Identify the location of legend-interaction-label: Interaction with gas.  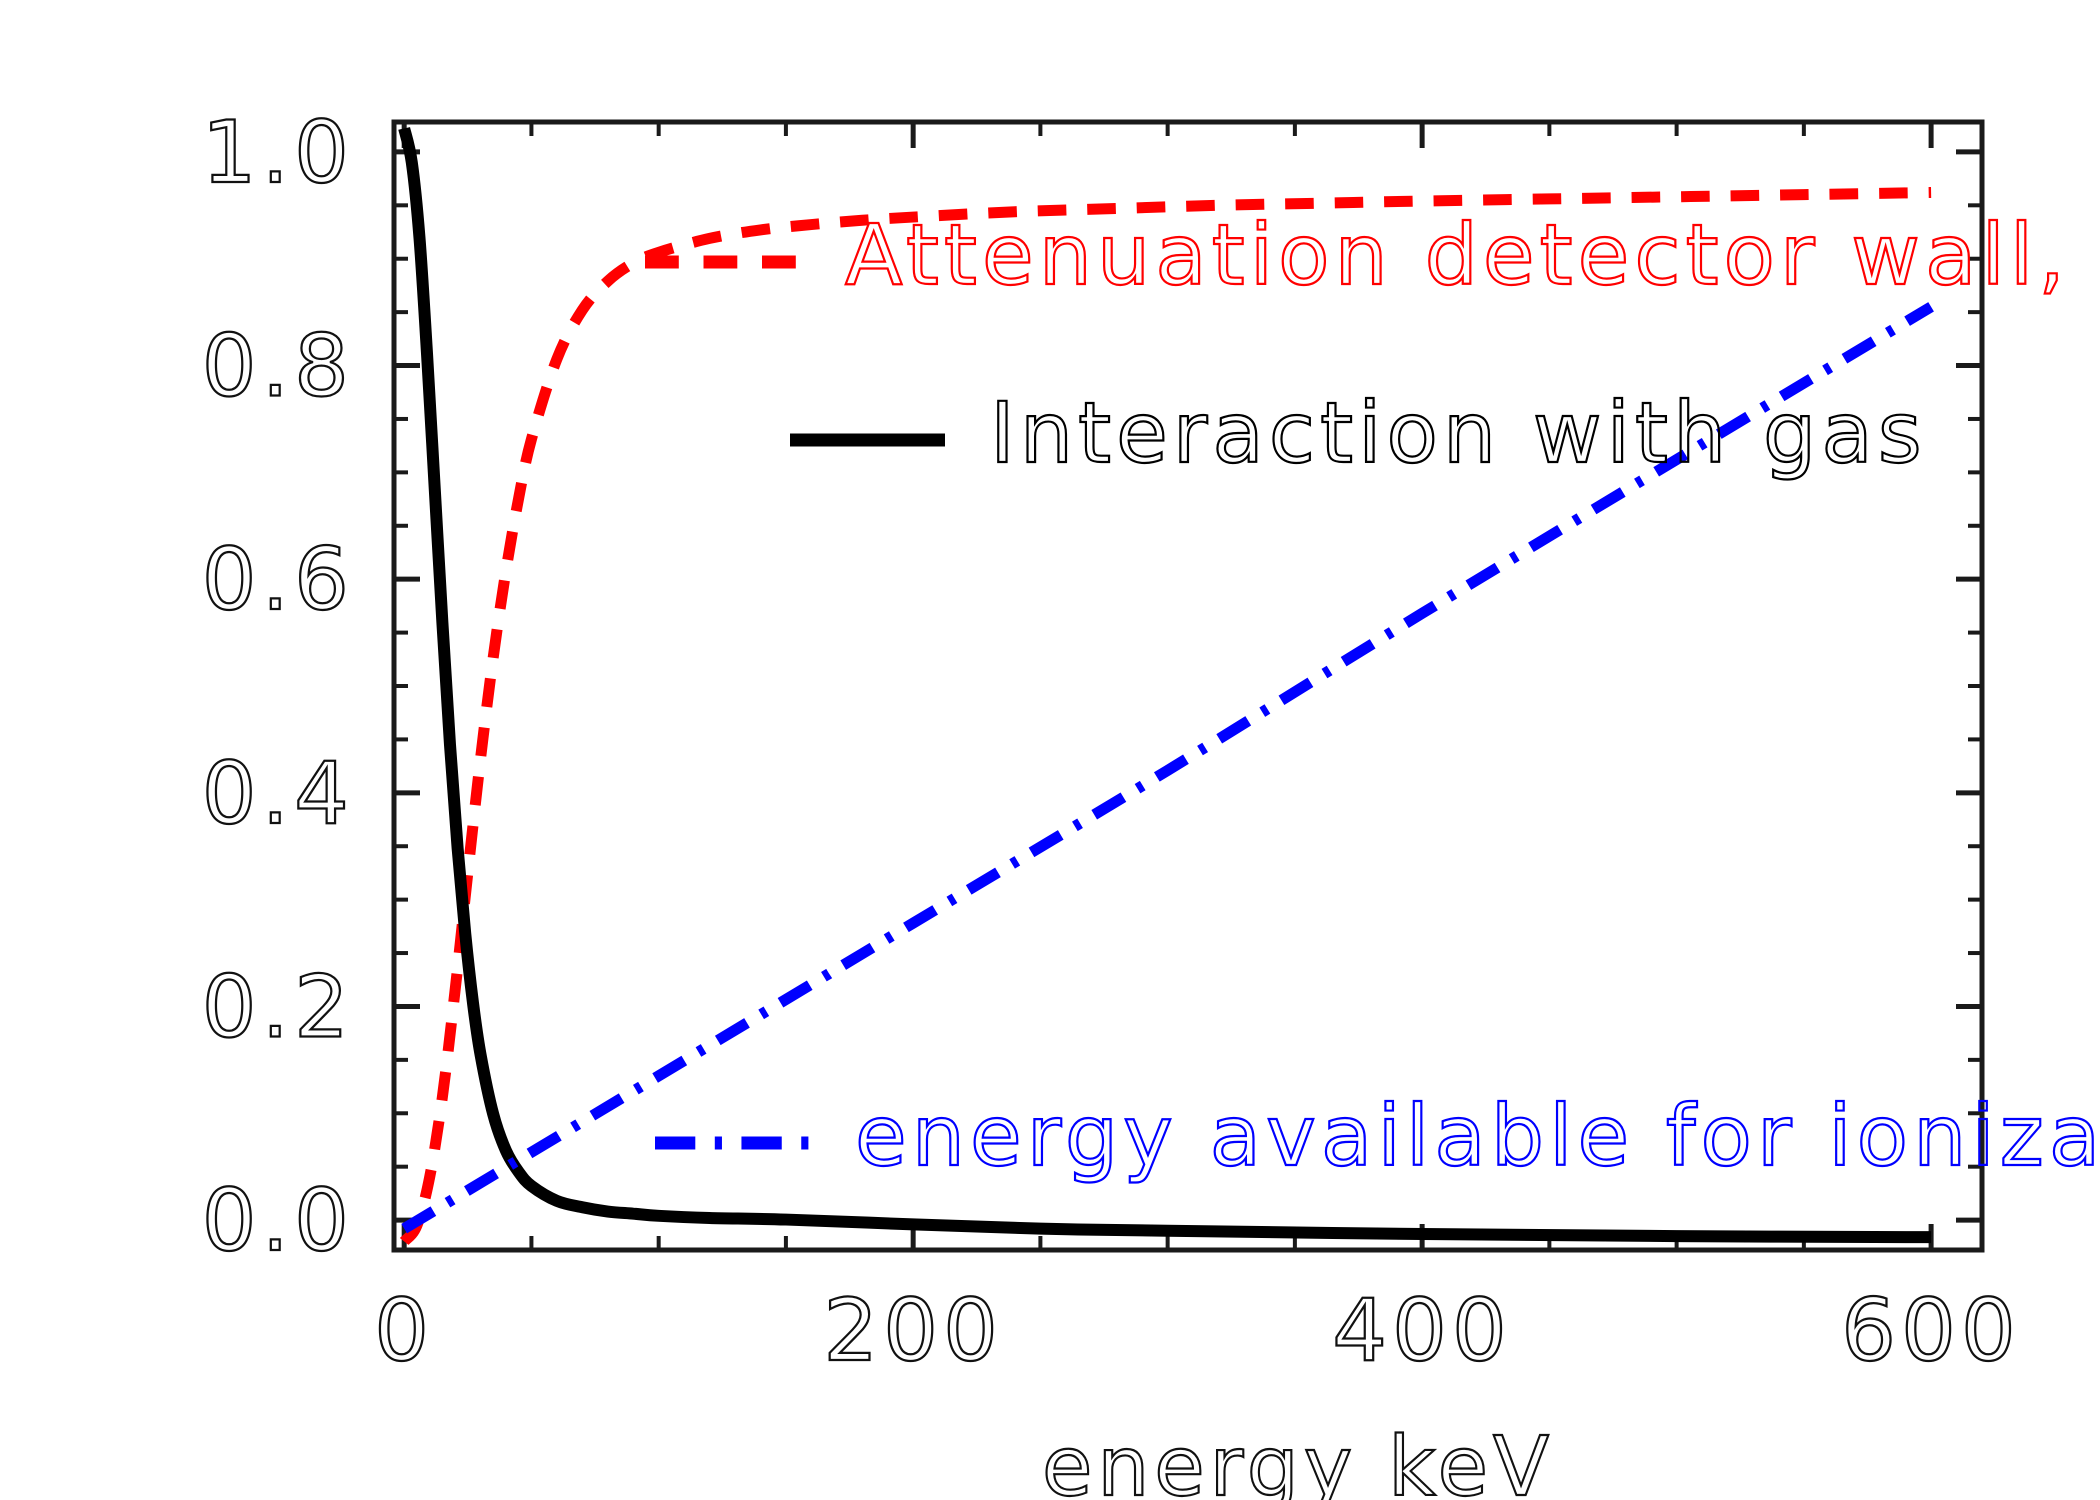
(1458, 433).